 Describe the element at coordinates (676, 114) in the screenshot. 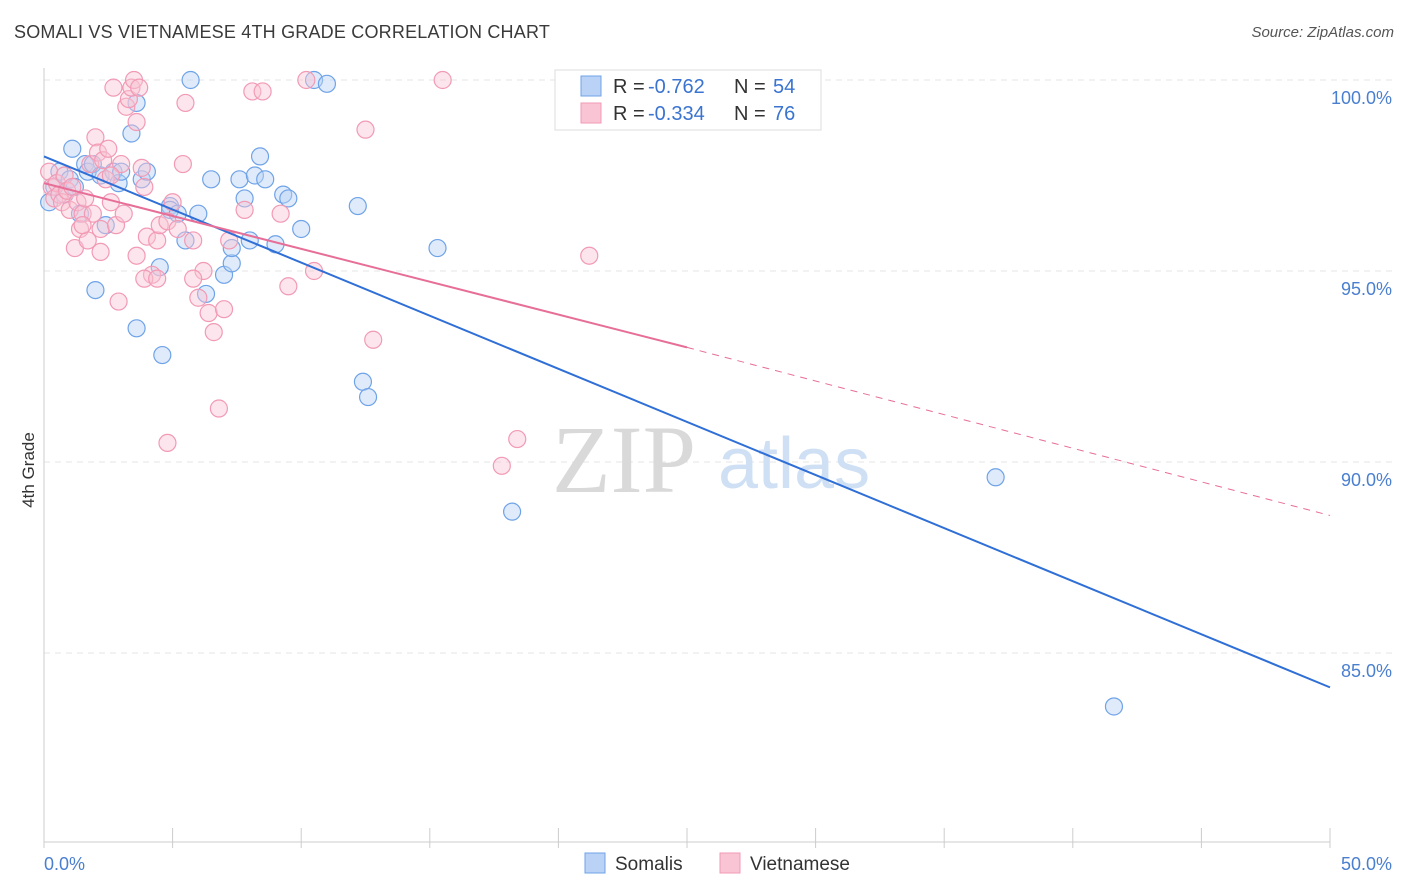

I see `legend-r-value: -0.334` at that location.